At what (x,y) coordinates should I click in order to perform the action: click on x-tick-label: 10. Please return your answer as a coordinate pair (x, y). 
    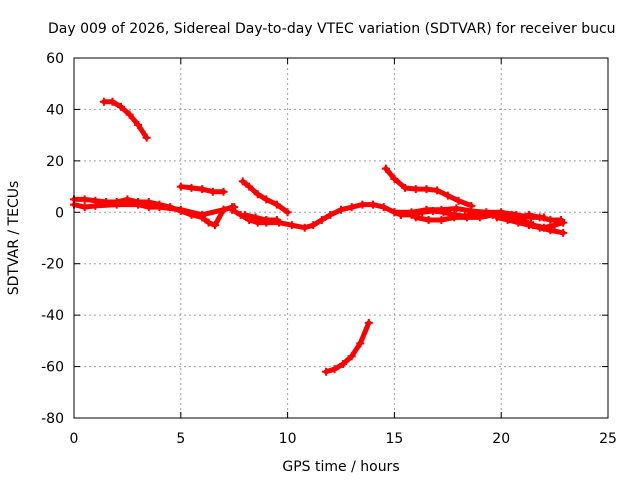
    Looking at the image, I should click on (288, 439).